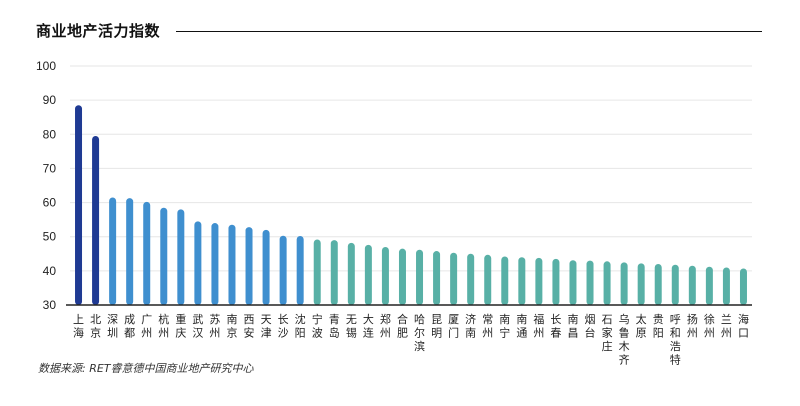  Describe the element at coordinates (726, 326) in the screenshot. I see `category-label-38: 兰州` at that location.